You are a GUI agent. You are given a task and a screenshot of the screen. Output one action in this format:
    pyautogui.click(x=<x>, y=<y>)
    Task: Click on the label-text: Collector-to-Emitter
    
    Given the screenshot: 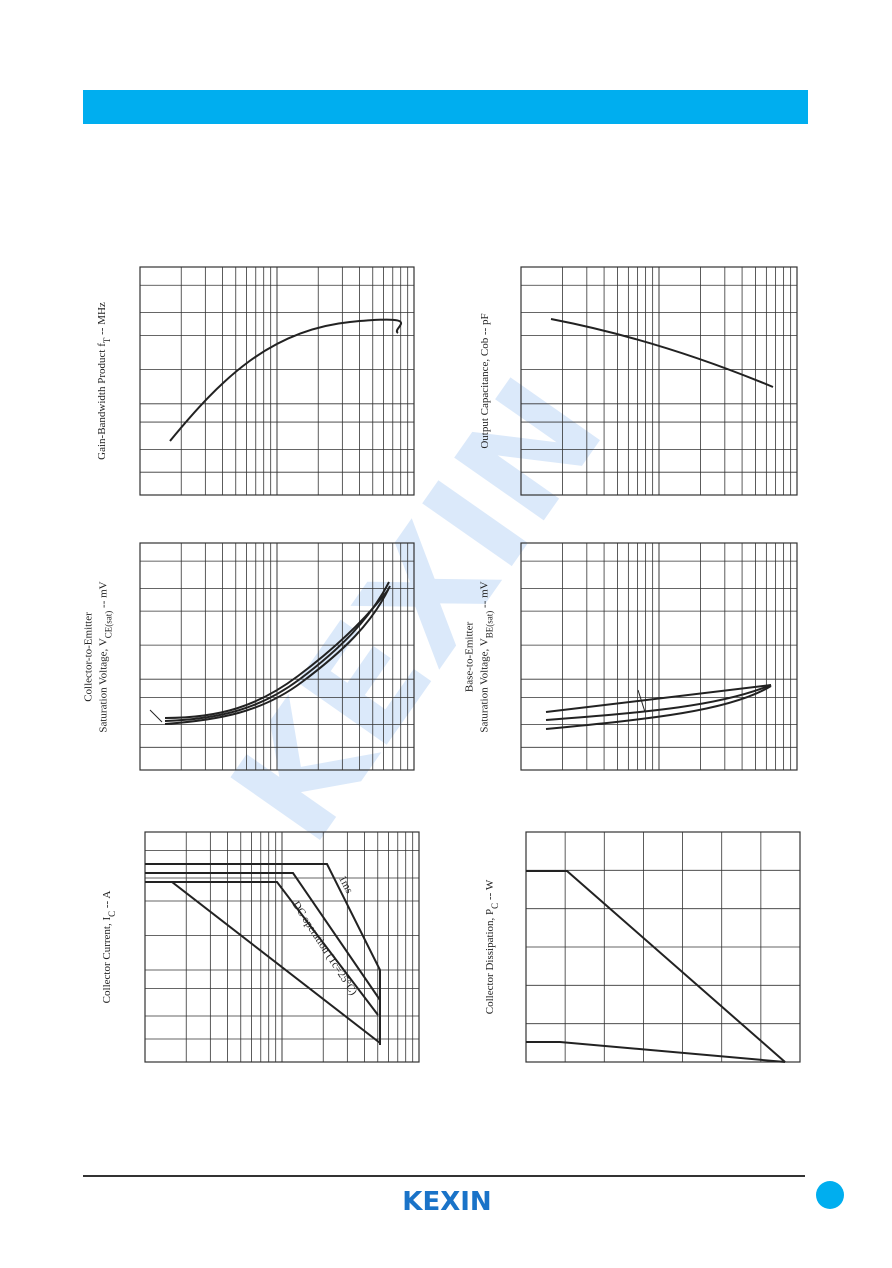 What is the action you would take?
    pyautogui.click(x=89, y=657)
    